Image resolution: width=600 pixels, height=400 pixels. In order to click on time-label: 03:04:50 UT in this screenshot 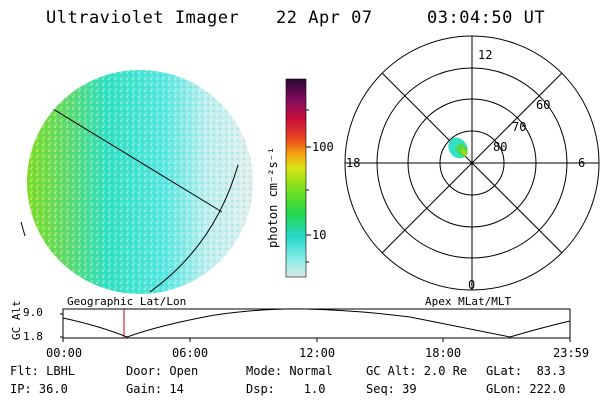, I will do `click(486, 18)`.